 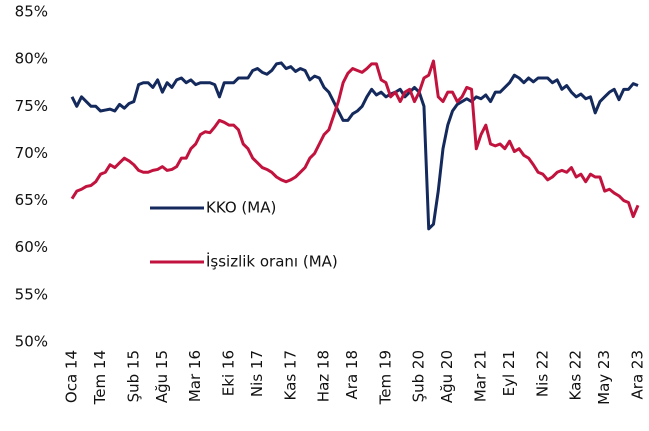 What do you see at coordinates (228, 373) in the screenshot?
I see `x-tick-label: Eki 16` at bounding box center [228, 373].